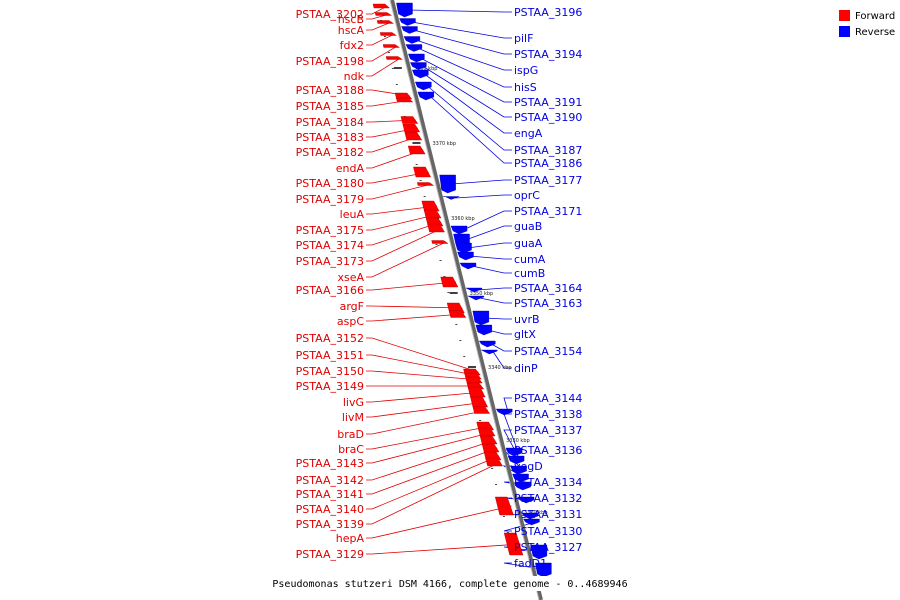  Describe the element at coordinates (526, 70) in the screenshot. I see `gene-label-ispg: ispG` at that location.